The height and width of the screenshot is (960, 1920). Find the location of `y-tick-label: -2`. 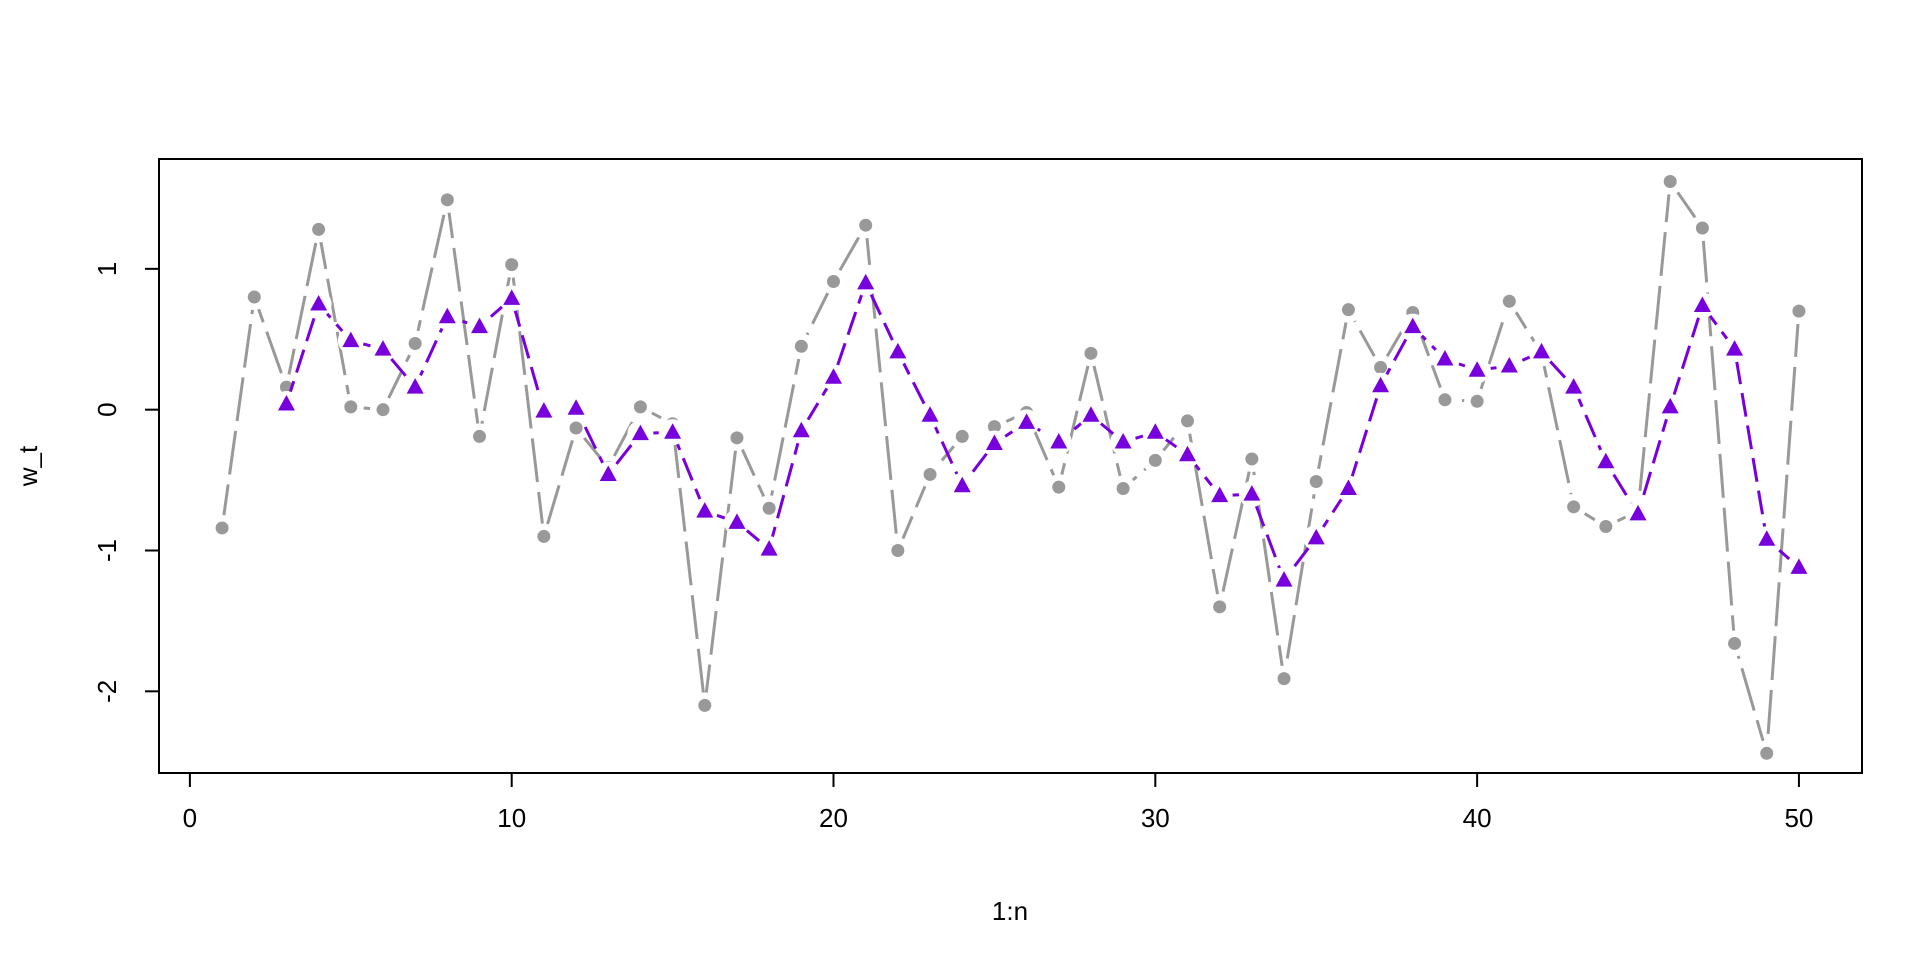

y-tick-label: -2 is located at coordinates (107, 691).